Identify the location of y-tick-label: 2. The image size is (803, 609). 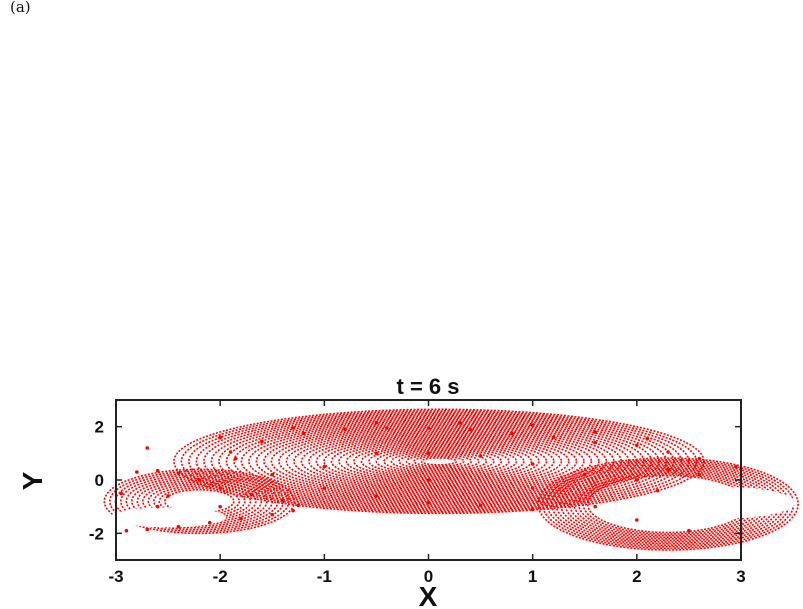
(99, 427).